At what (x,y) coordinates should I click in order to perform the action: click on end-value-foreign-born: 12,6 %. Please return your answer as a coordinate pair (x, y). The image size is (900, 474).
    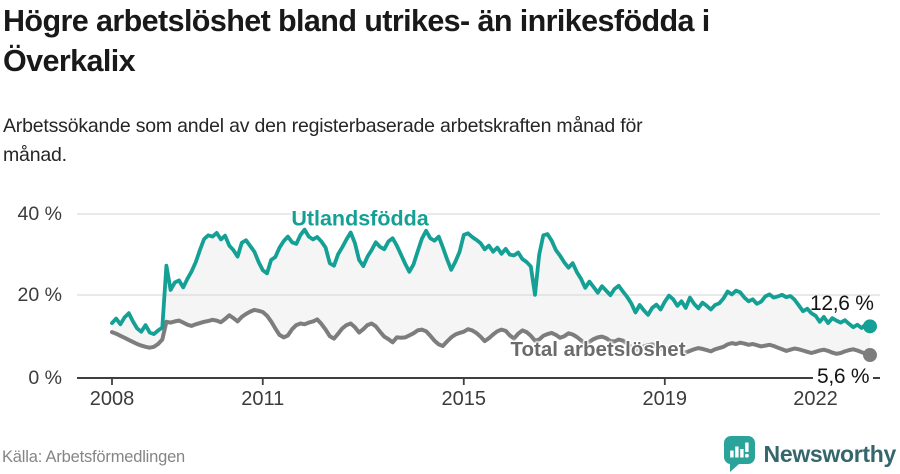
    Looking at the image, I should click on (842, 303).